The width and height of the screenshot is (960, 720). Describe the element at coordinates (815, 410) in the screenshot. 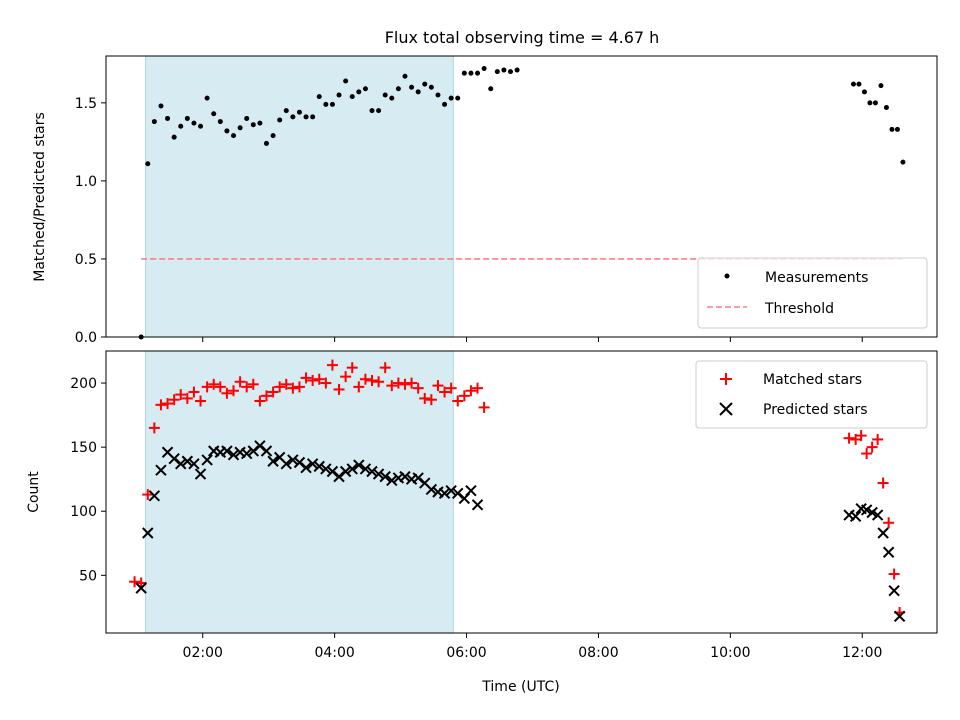

I see `legend-predicted-label: Predicted stars` at that location.